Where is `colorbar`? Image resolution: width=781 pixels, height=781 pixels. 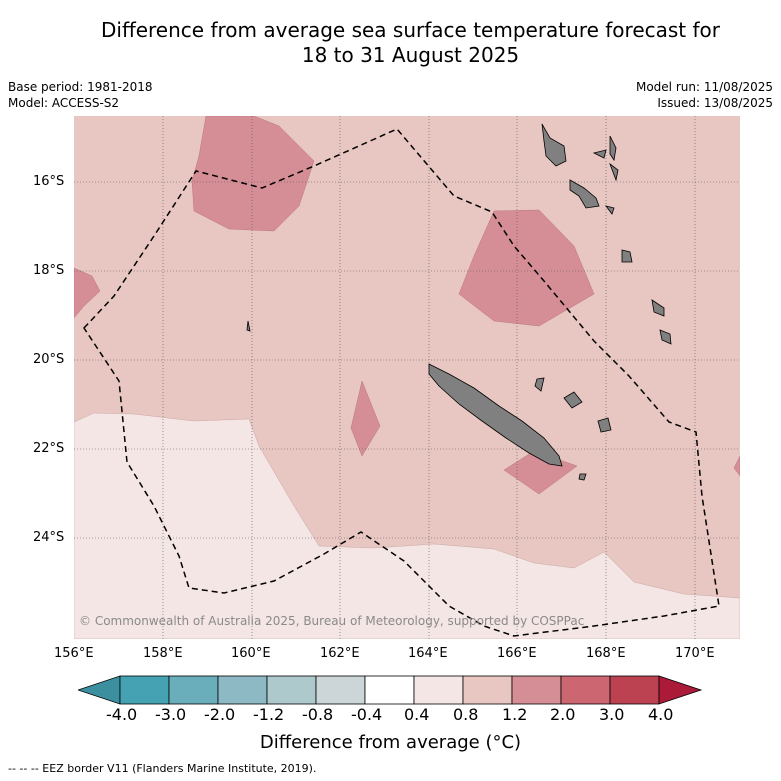
colorbar is located at coordinates (390, 690).